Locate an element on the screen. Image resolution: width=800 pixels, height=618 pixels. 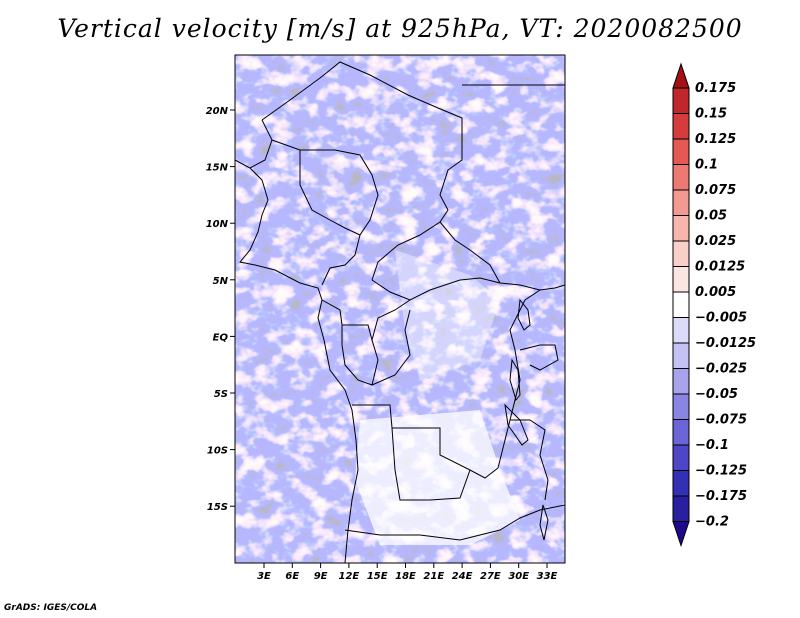
lon-tick-label: 6E is located at coordinates (292, 576).